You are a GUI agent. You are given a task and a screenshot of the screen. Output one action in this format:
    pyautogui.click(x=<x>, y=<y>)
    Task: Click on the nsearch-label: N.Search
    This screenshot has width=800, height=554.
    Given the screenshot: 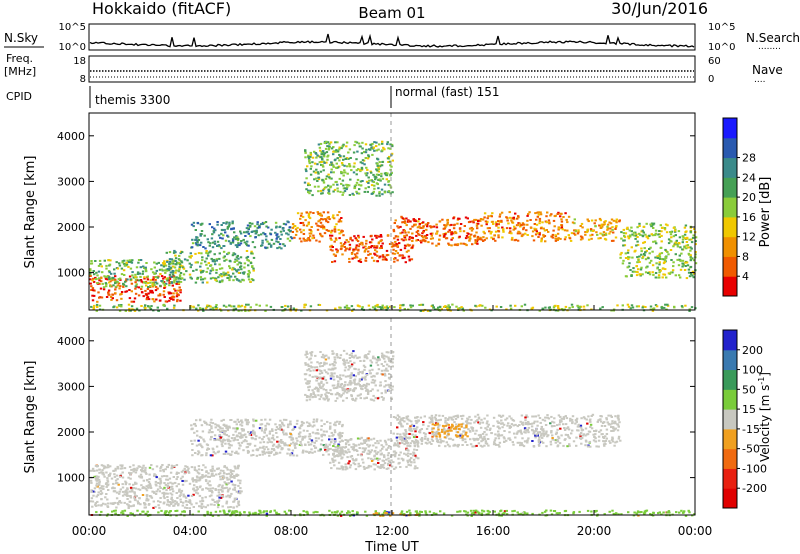 What is the action you would take?
    pyautogui.click(x=773, y=38)
    